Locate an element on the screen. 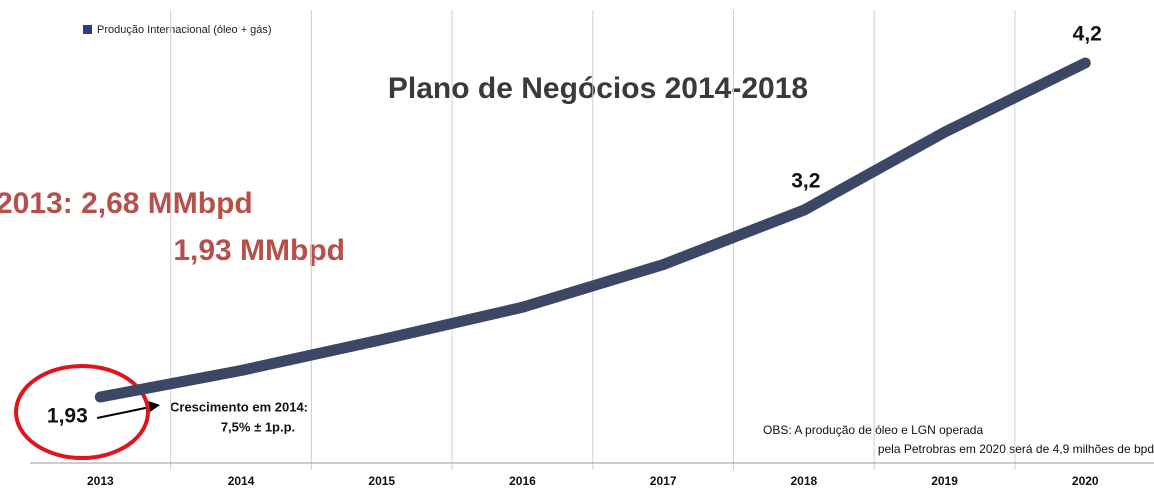  x-tick-label: 2016 is located at coordinates (522, 481).